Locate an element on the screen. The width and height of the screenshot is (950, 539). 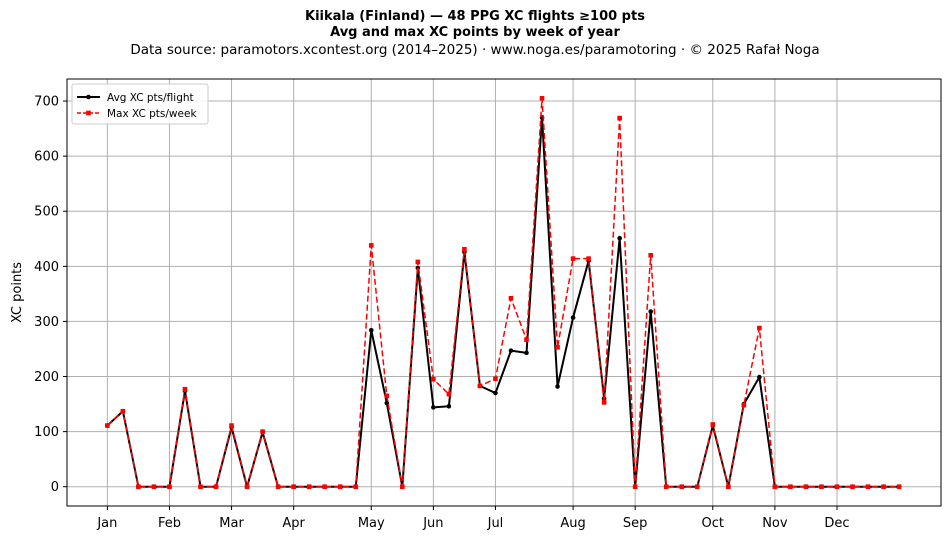
y-tick-label: 200 is located at coordinates (46, 377).